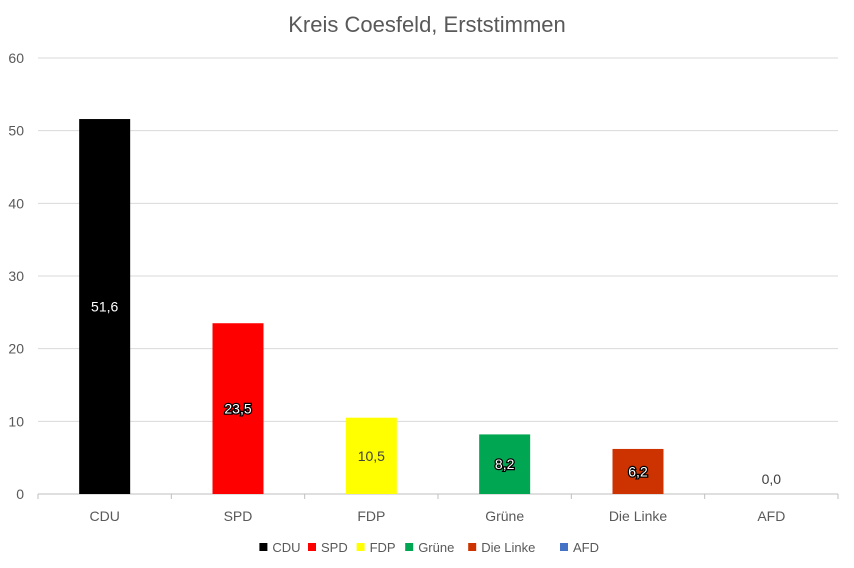  What do you see at coordinates (20, 494) in the screenshot?
I see `y-tick-label: 0` at bounding box center [20, 494].